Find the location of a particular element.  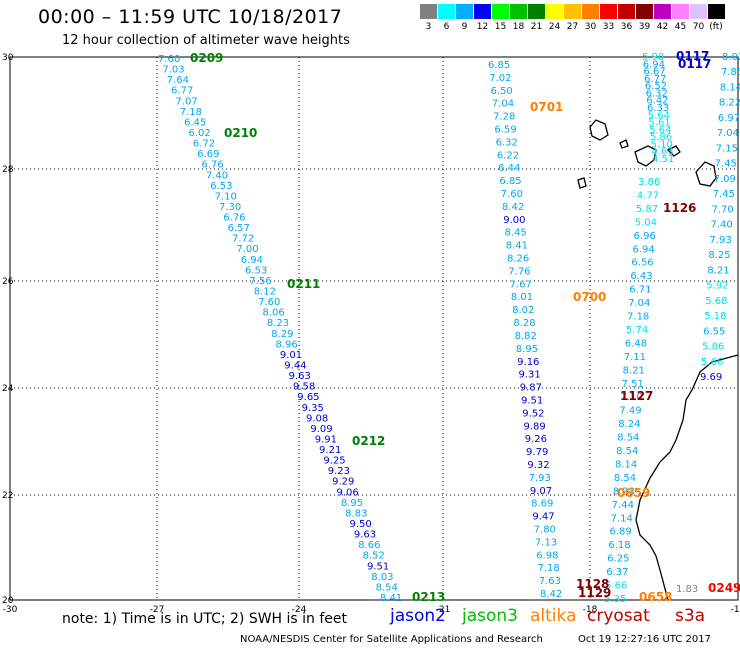

swh-value: 6.69 is located at coordinates (208, 154).